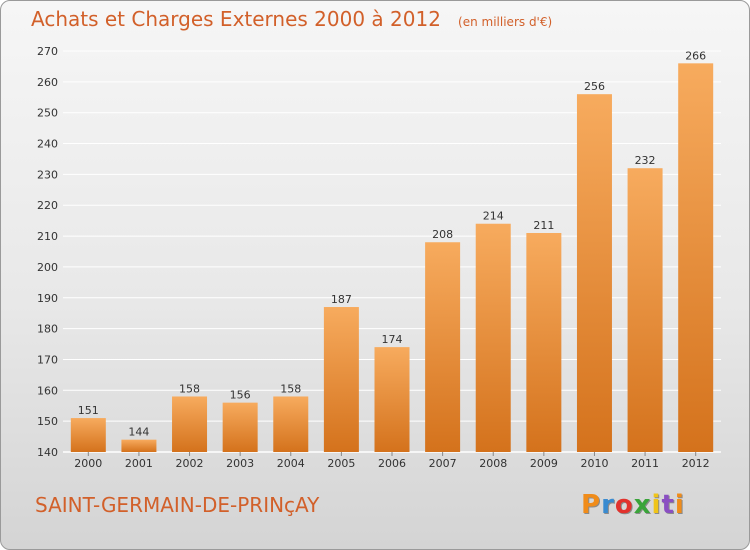  What do you see at coordinates (392, 339) in the screenshot?
I see `bar-value-label: 174` at bounding box center [392, 339].